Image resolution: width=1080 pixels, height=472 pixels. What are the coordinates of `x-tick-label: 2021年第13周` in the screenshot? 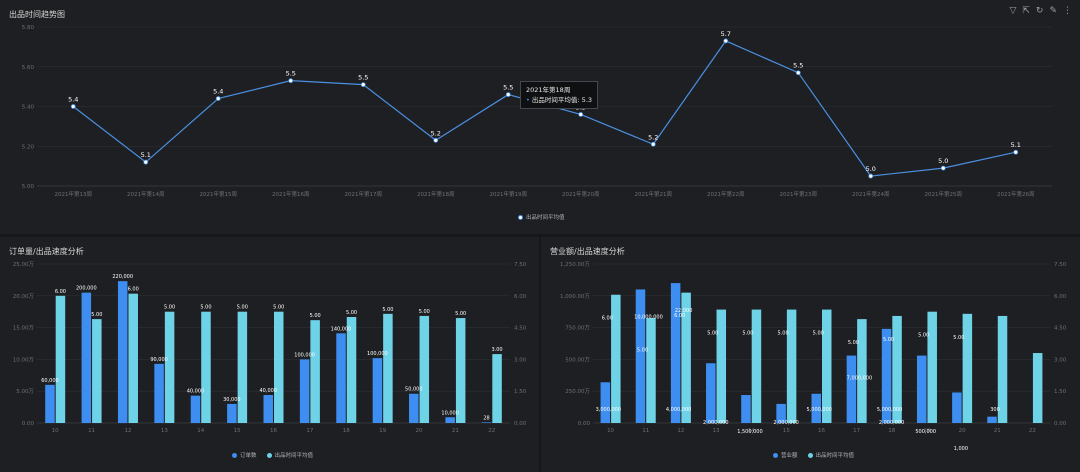 It's located at (74, 194).